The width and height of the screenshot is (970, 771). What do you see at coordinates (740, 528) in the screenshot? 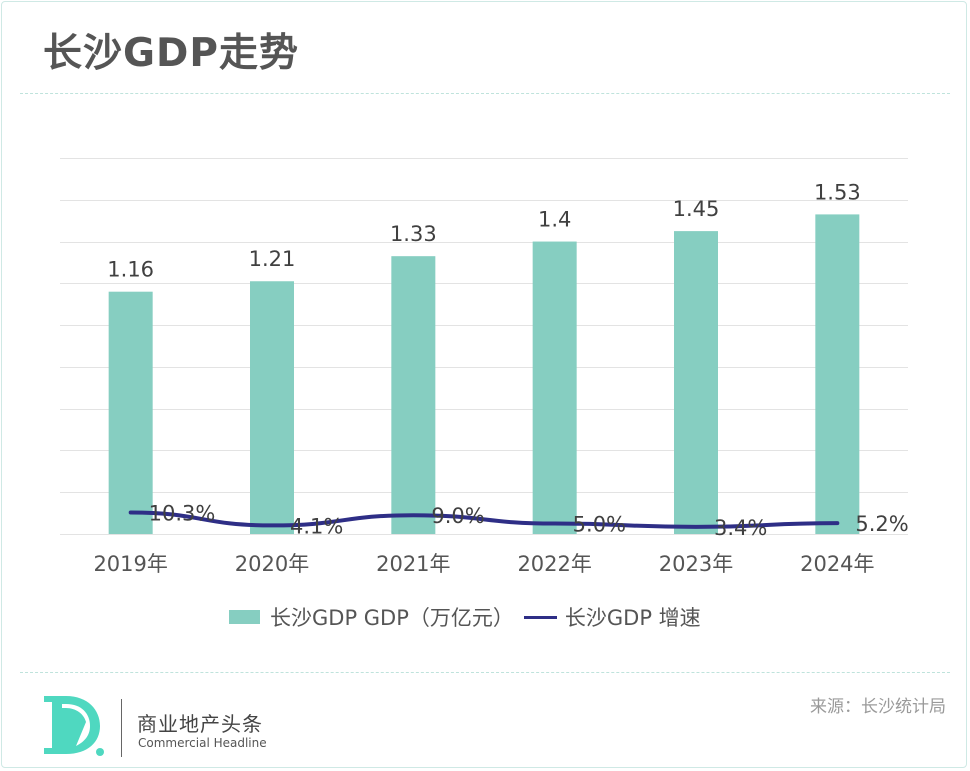
I see `line-data-label: 3.4%` at bounding box center [740, 528].